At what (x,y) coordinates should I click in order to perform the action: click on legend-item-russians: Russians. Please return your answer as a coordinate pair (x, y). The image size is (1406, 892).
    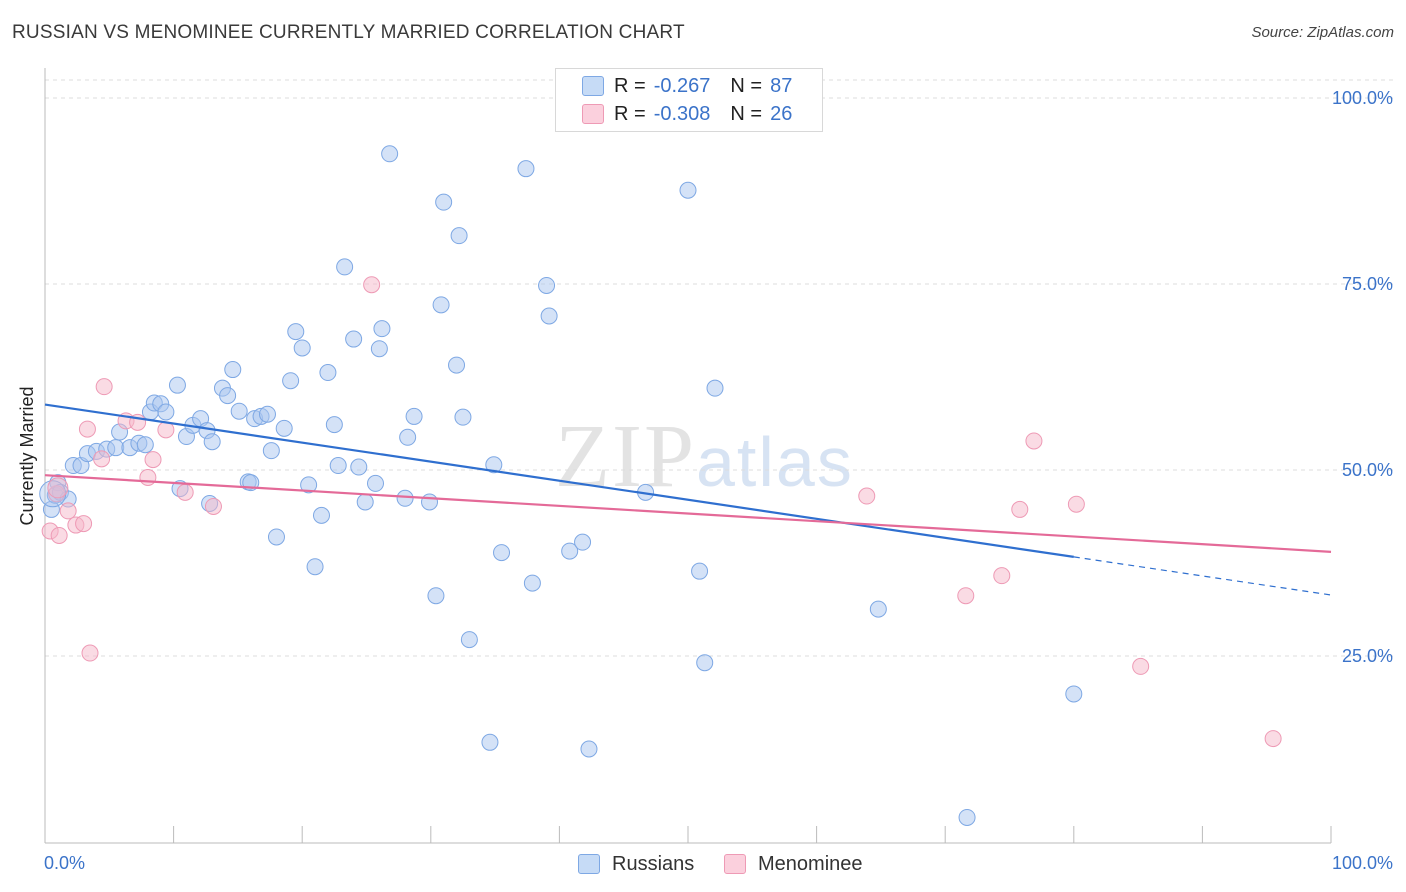
    Looking at the image, I should click on (636, 864).